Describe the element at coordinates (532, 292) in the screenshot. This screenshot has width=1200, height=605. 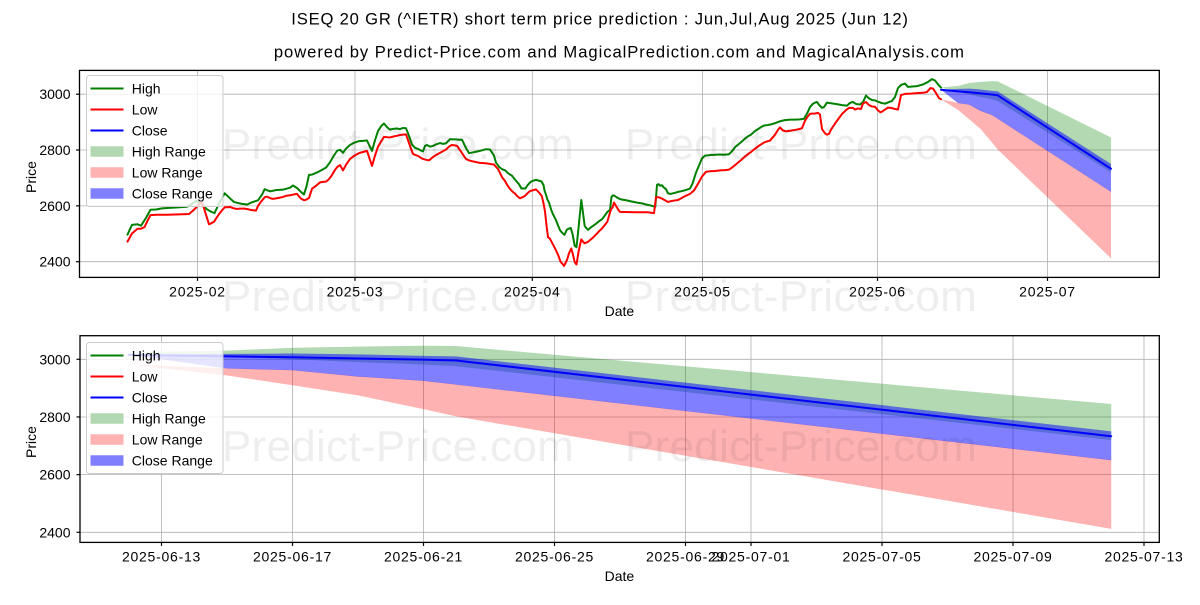
I see `svg-text: 2025-04` at that location.